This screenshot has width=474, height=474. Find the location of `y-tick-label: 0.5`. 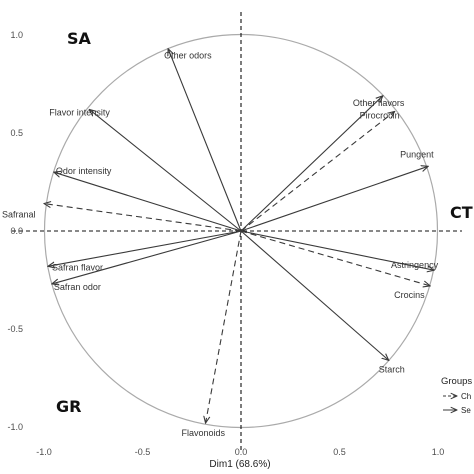

y-tick-label: 0.5 is located at coordinates (16, 133).